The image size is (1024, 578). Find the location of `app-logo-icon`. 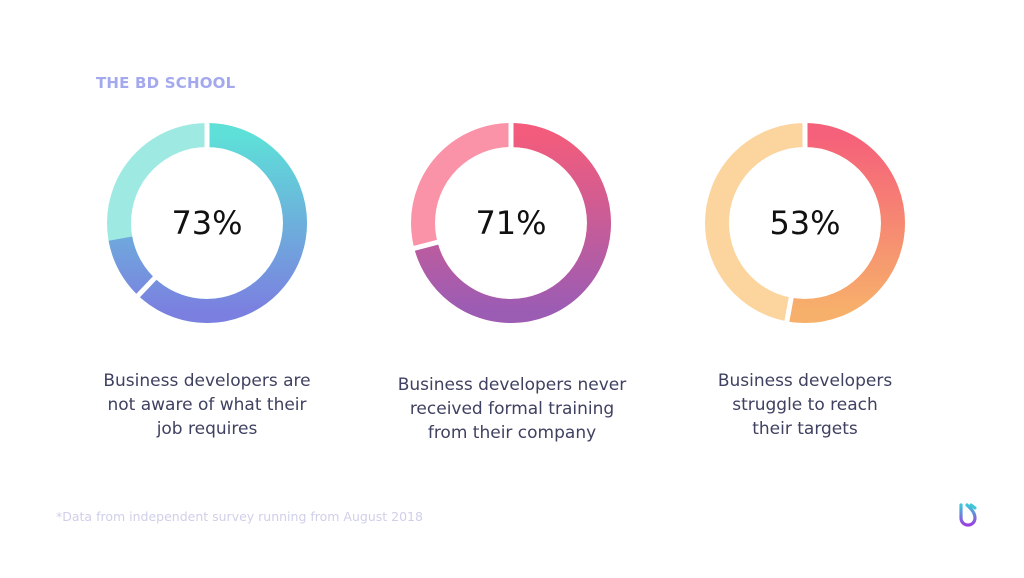

app-logo-icon is located at coordinates (968, 516).